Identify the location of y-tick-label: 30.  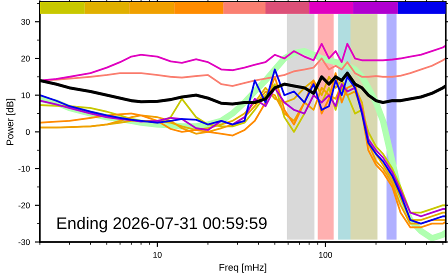
(25, 21).